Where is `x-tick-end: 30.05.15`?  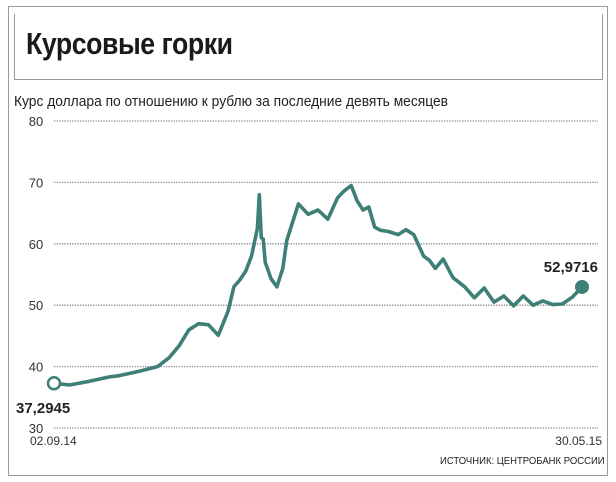
x-tick-end: 30.05.15 is located at coordinates (578, 441).